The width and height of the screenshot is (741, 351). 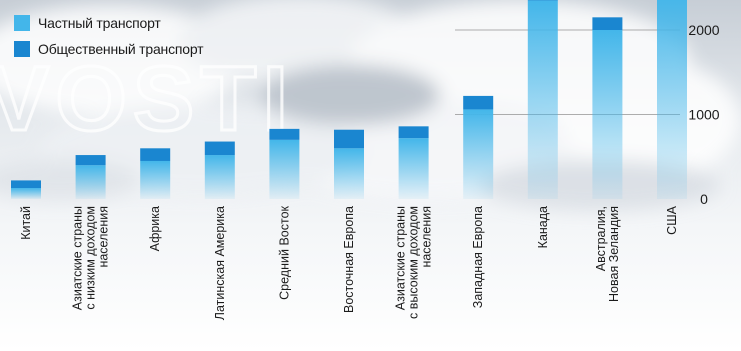 What do you see at coordinates (99, 23) in the screenshot?
I see `legend-label-private: Частный транспорт` at bounding box center [99, 23].